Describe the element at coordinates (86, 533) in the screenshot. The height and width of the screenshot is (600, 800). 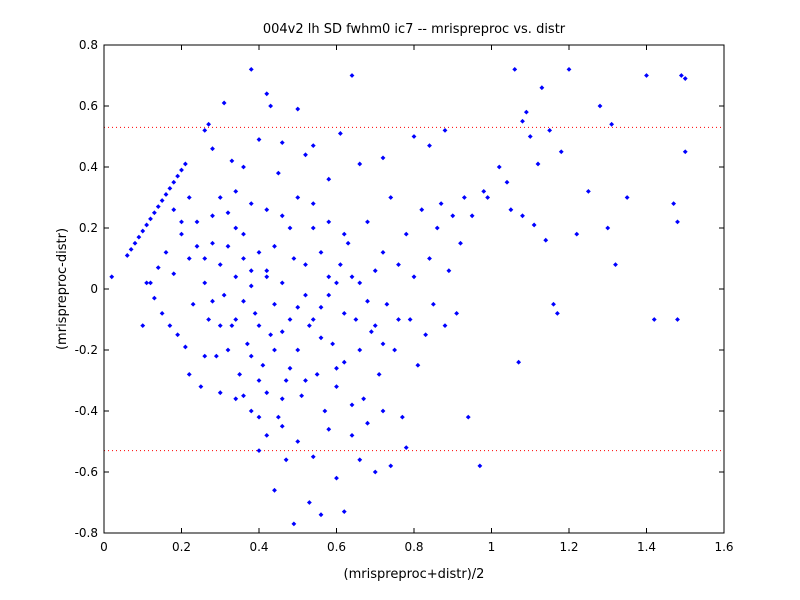
I see `y-tick-label: -0.8` at that location.